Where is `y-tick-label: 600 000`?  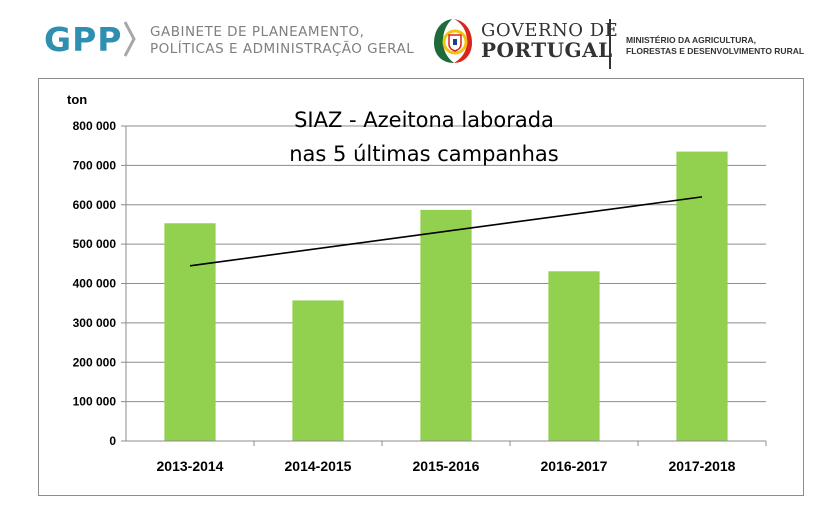 y-tick-label: 600 000 is located at coordinates (95, 205).